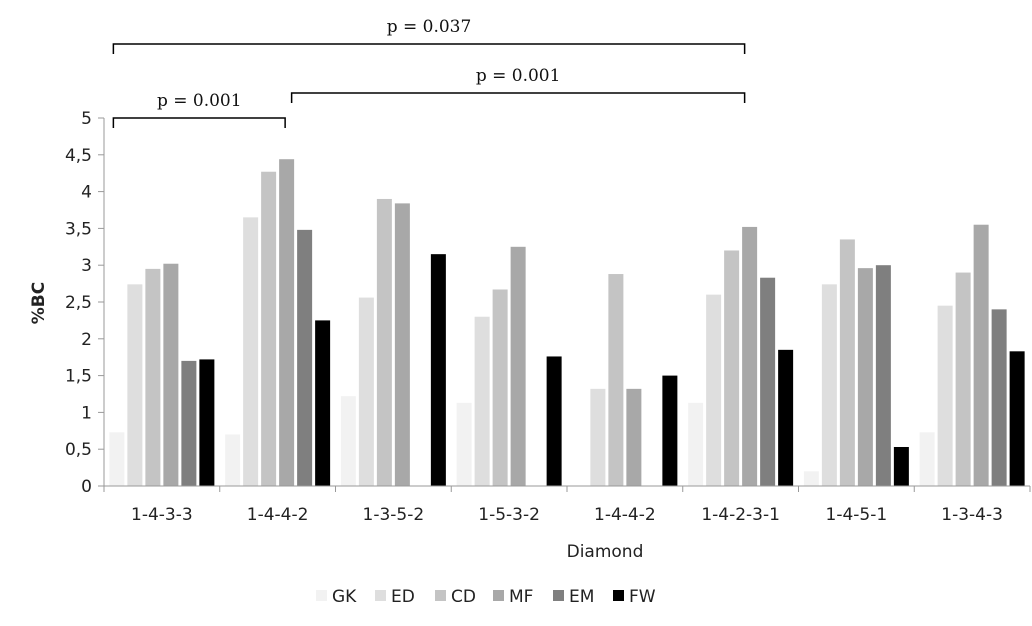  I want to click on legend-item: CD, so click(455, 597).